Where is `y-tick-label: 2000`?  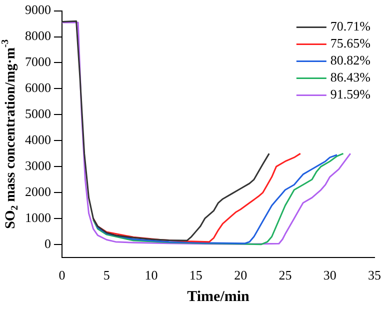 y-tick-label: 2000 is located at coordinates (38, 191).